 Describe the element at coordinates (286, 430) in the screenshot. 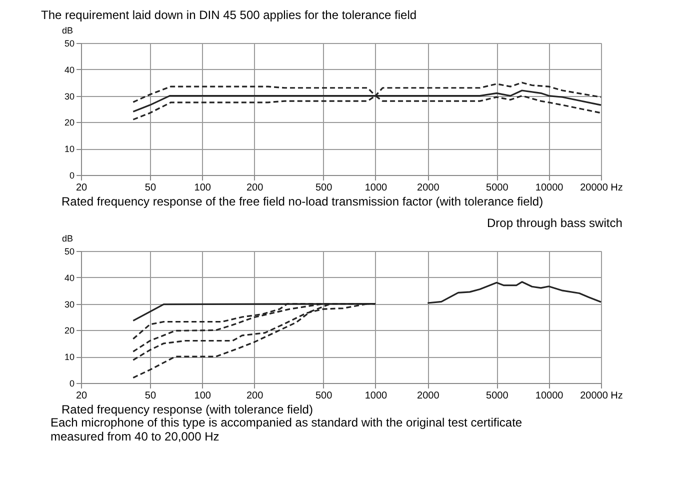

I see `text: Each microphone of this type is accompanied as standard with the original test certificate measured from 40 to 20,000 Hz` at that location.